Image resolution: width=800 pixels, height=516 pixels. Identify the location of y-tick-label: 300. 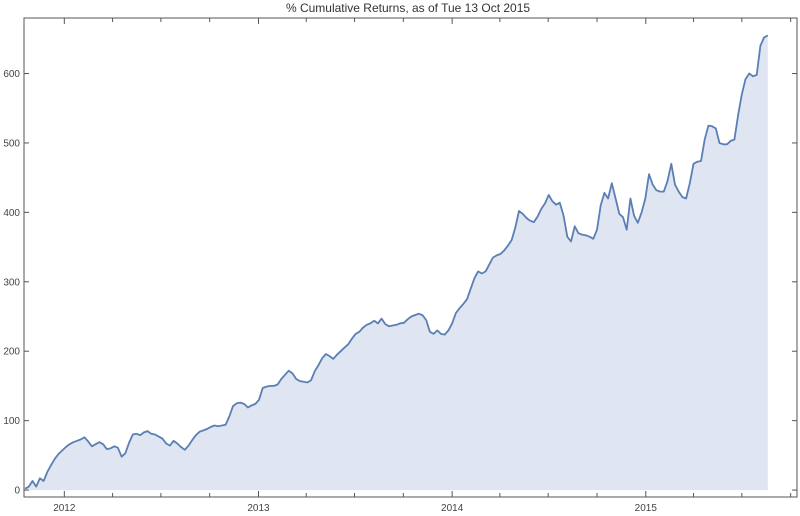
(11, 282).